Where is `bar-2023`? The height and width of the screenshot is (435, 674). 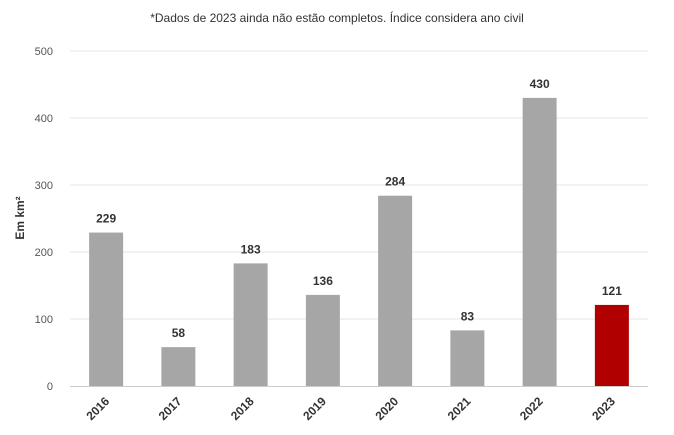
bar-2023 is located at coordinates (611, 345).